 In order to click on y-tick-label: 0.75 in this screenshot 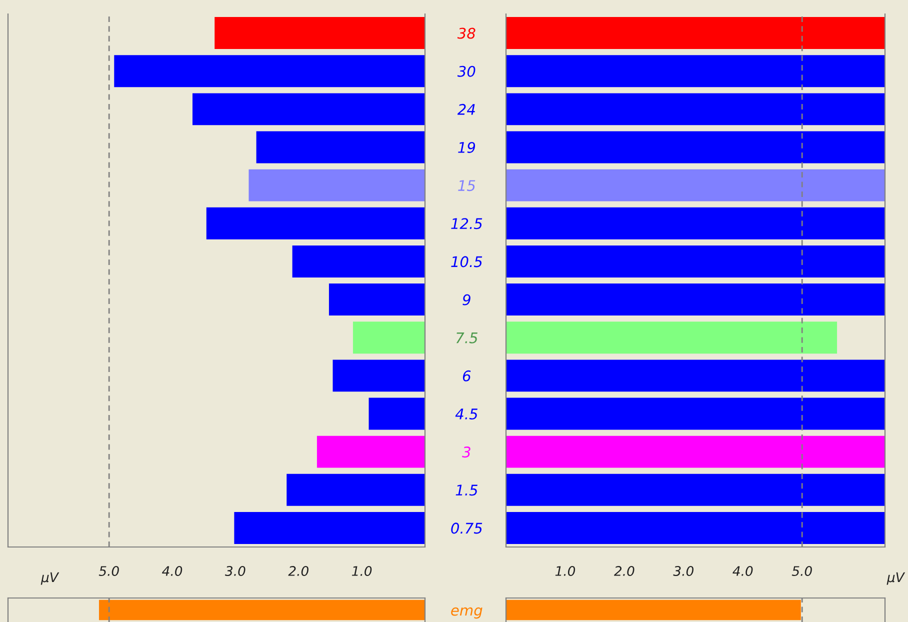, I will do `click(466, 528)`.